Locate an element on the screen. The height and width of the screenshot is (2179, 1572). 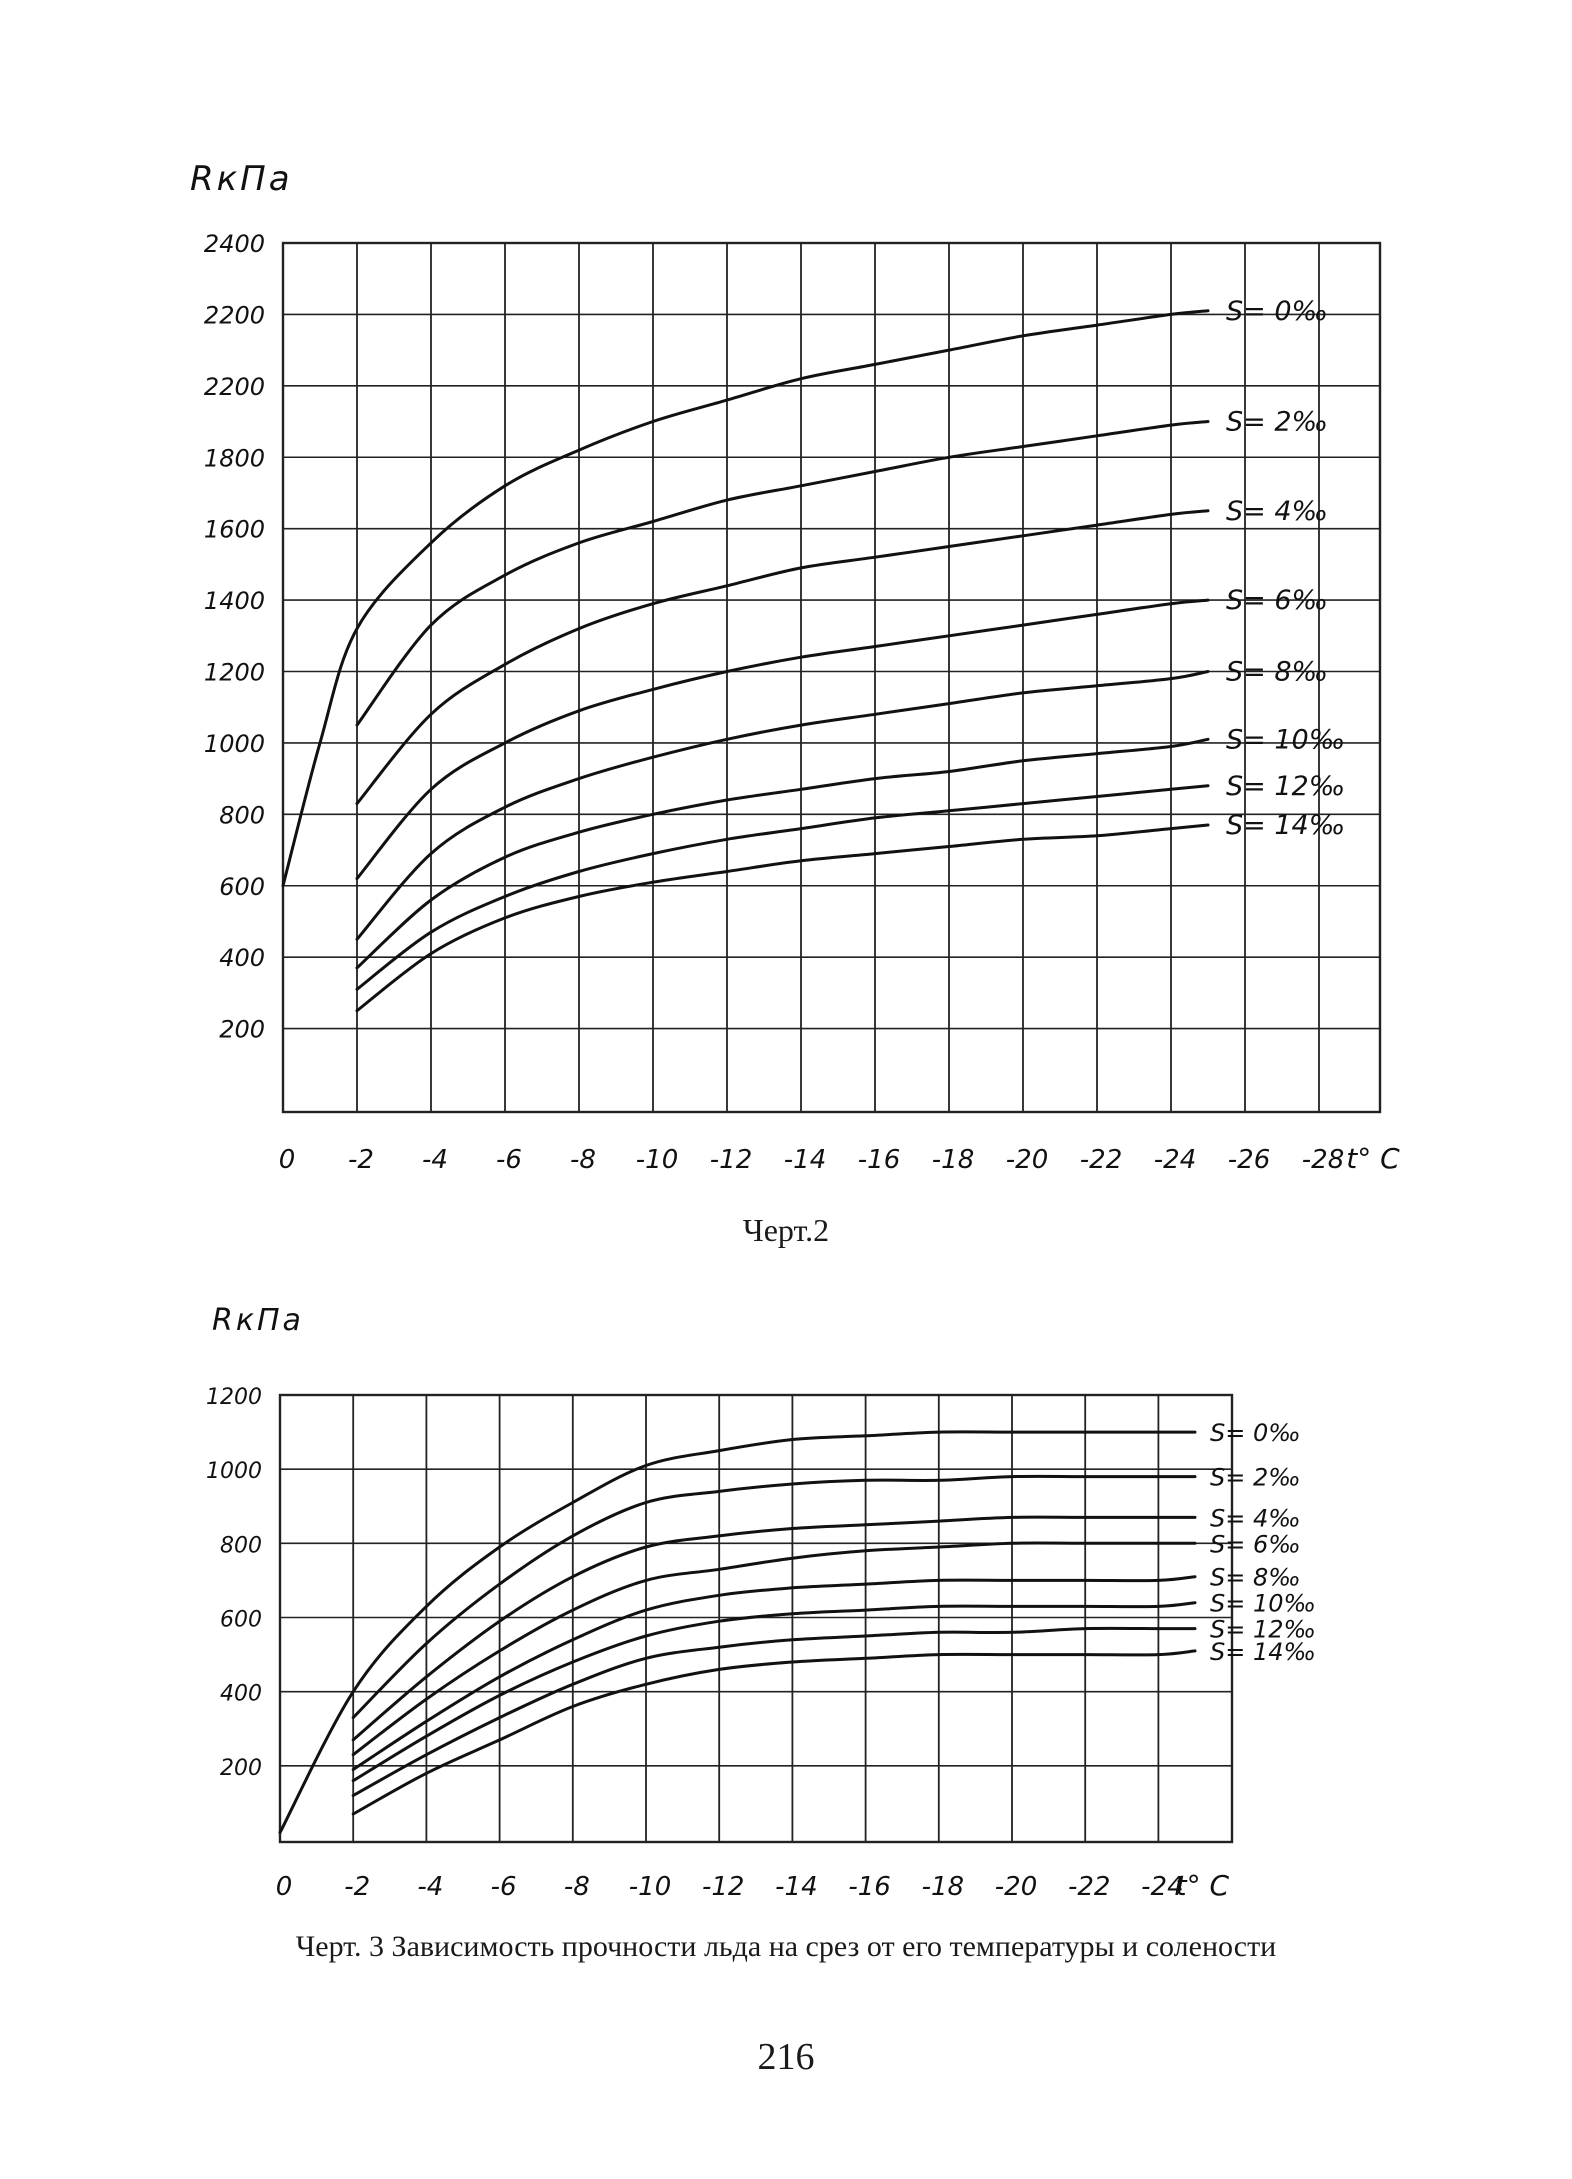
x-tick-label: -26 is located at coordinates (1249, 1160).